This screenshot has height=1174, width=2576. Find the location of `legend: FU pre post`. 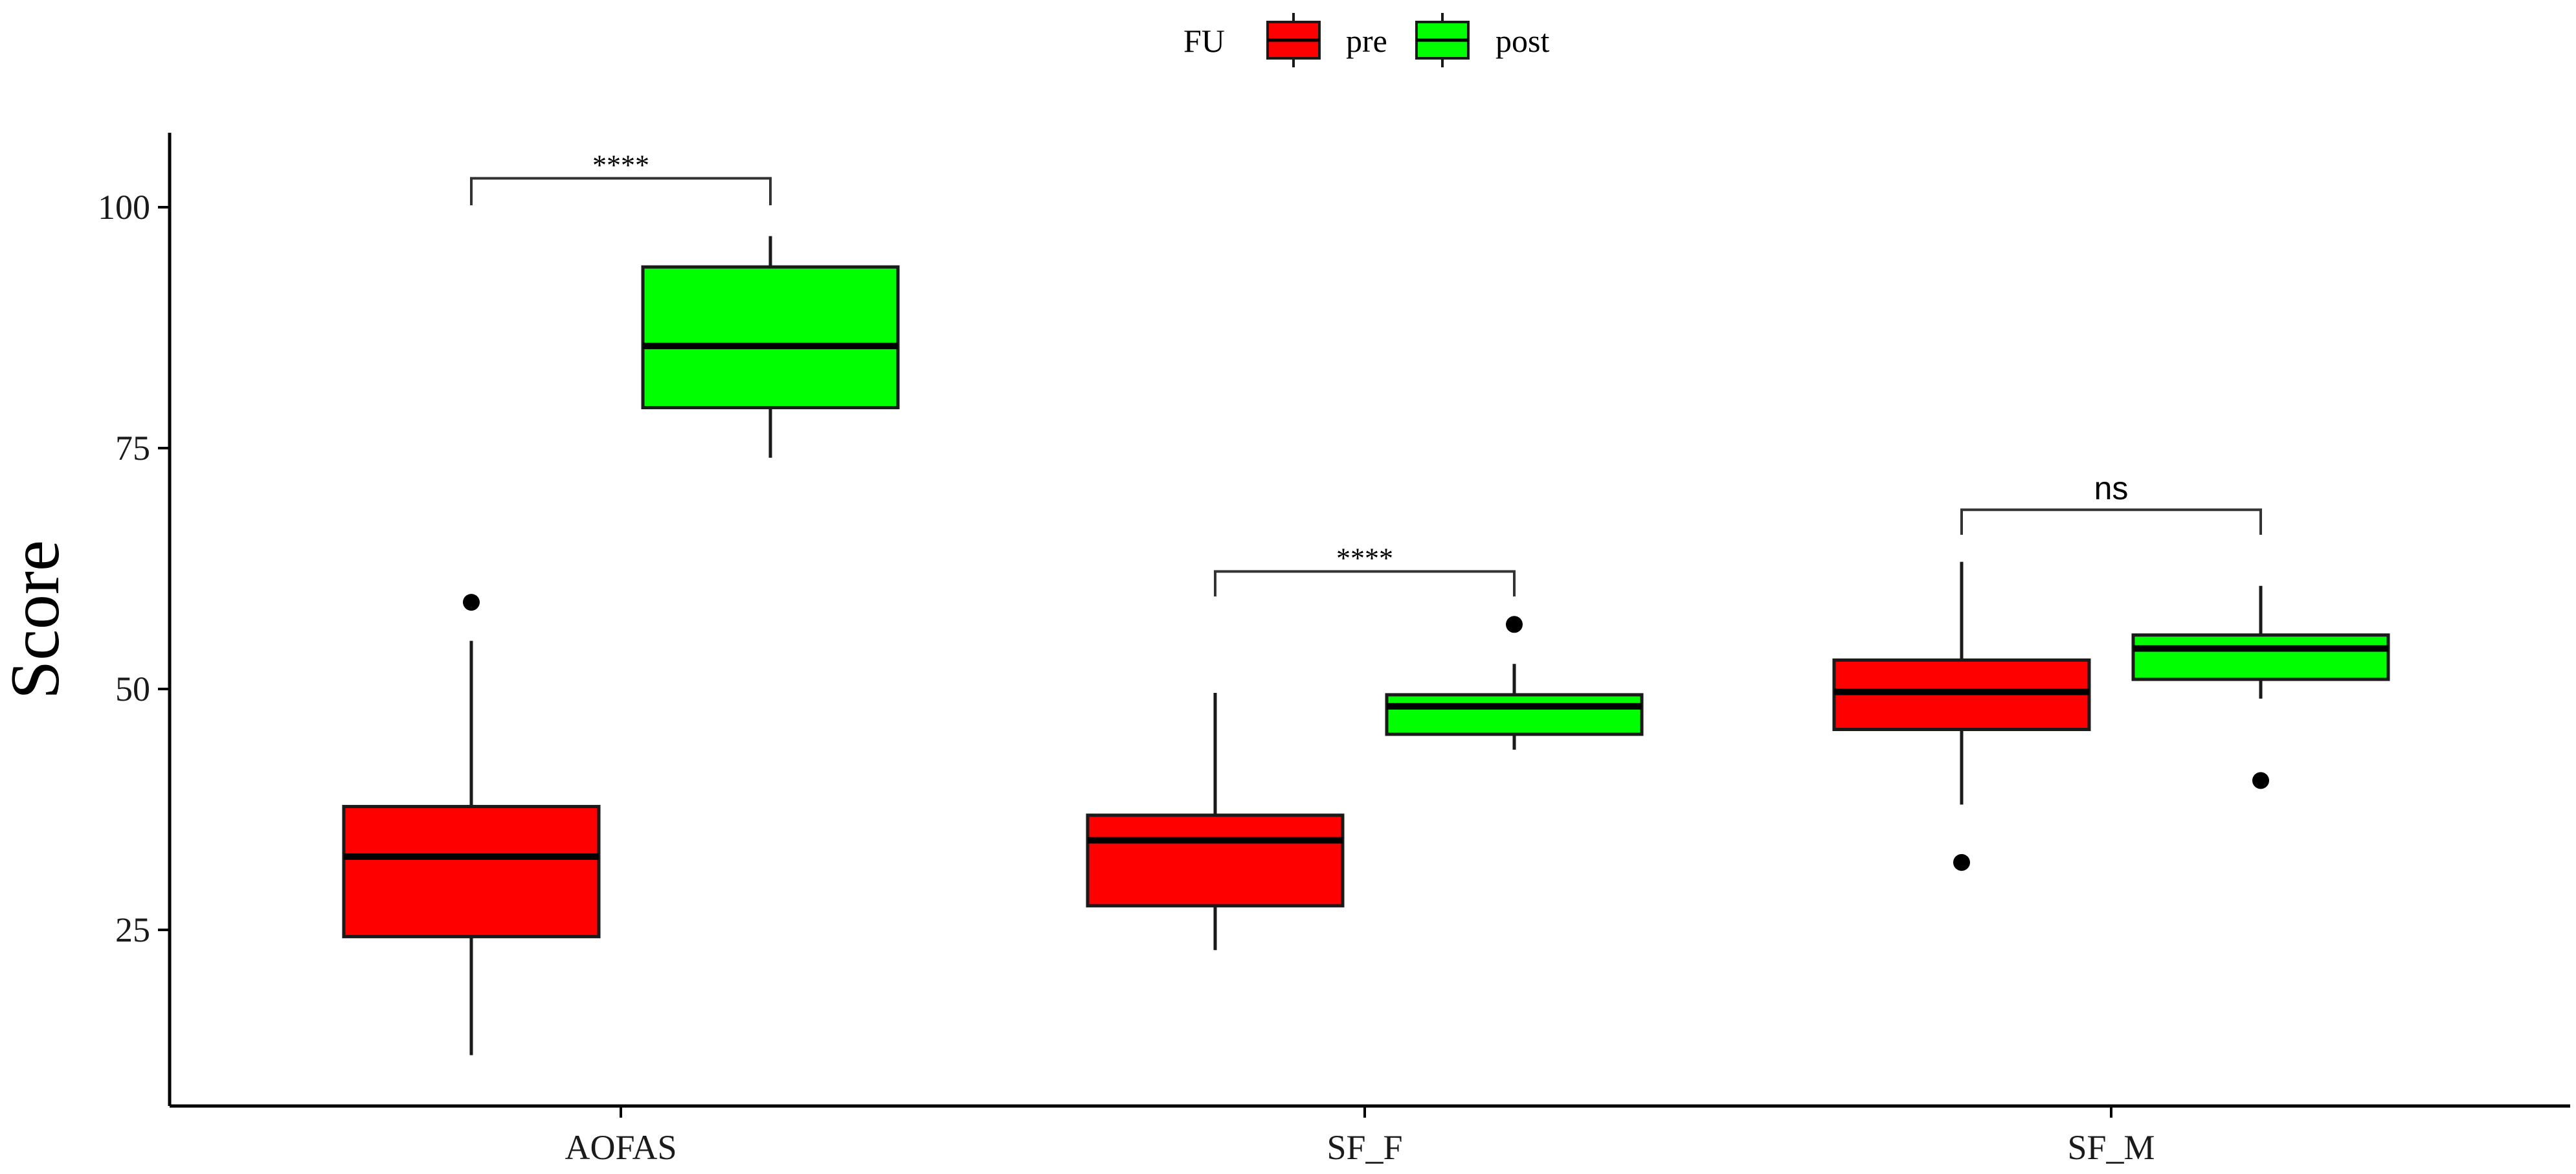

legend: FU pre post is located at coordinates (1366, 40).